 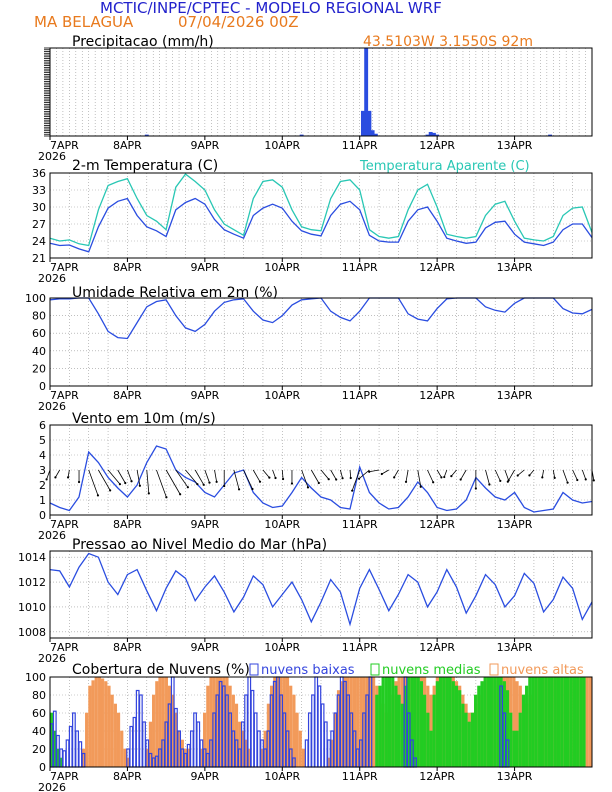 What do you see at coordinates (204, 524) in the screenshot?
I see `wind-xtick-label: 9APR` at bounding box center [204, 524].